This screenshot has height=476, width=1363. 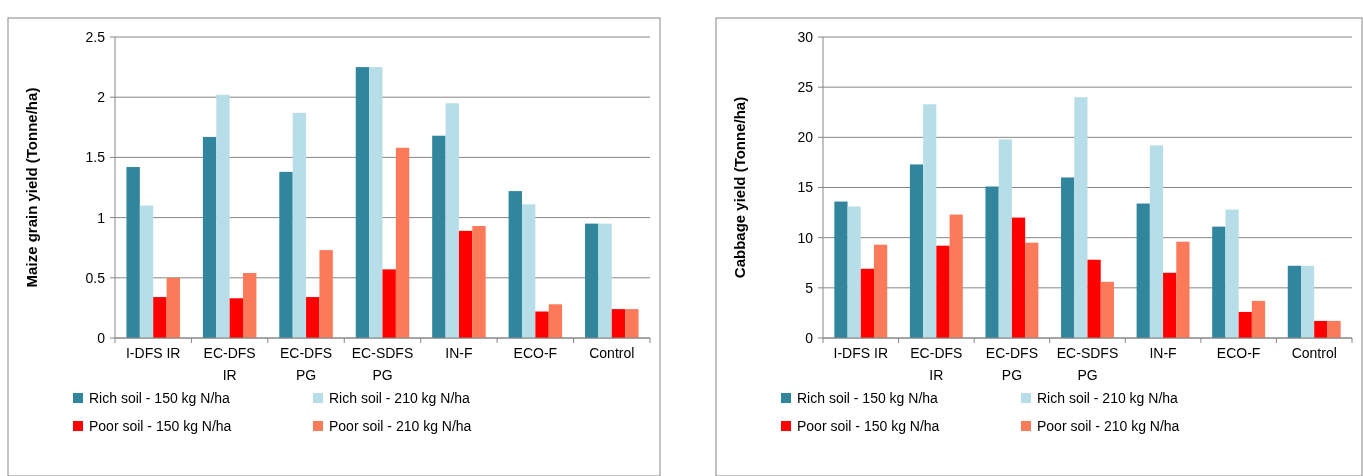 I want to click on y-tick-label: 5, so click(x=809, y=287).